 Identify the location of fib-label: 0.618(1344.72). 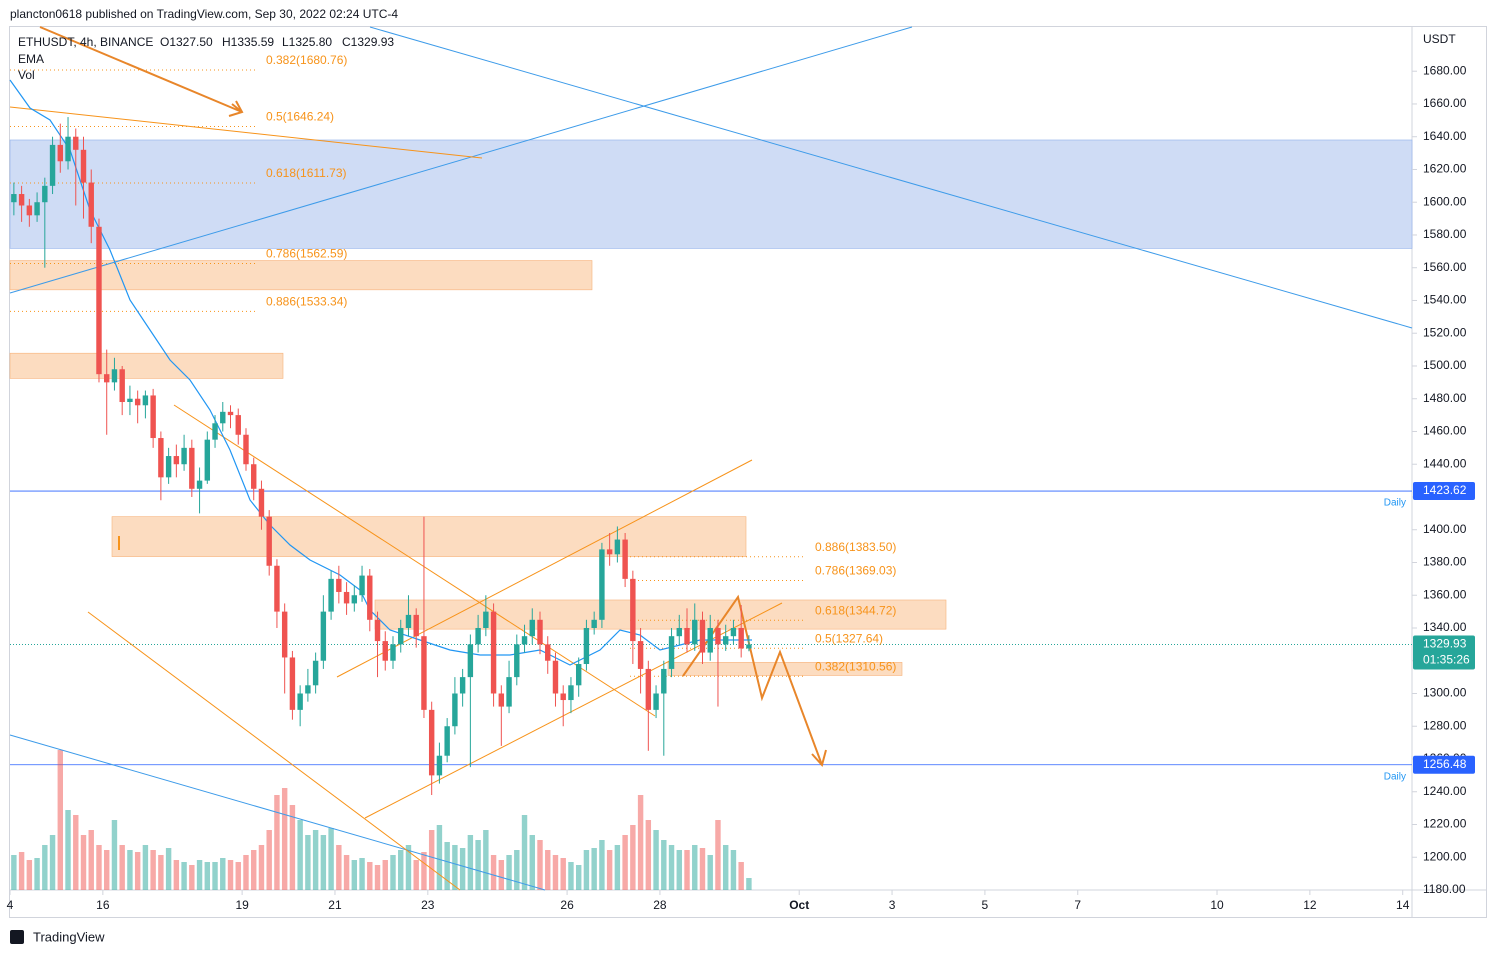
(855, 610).